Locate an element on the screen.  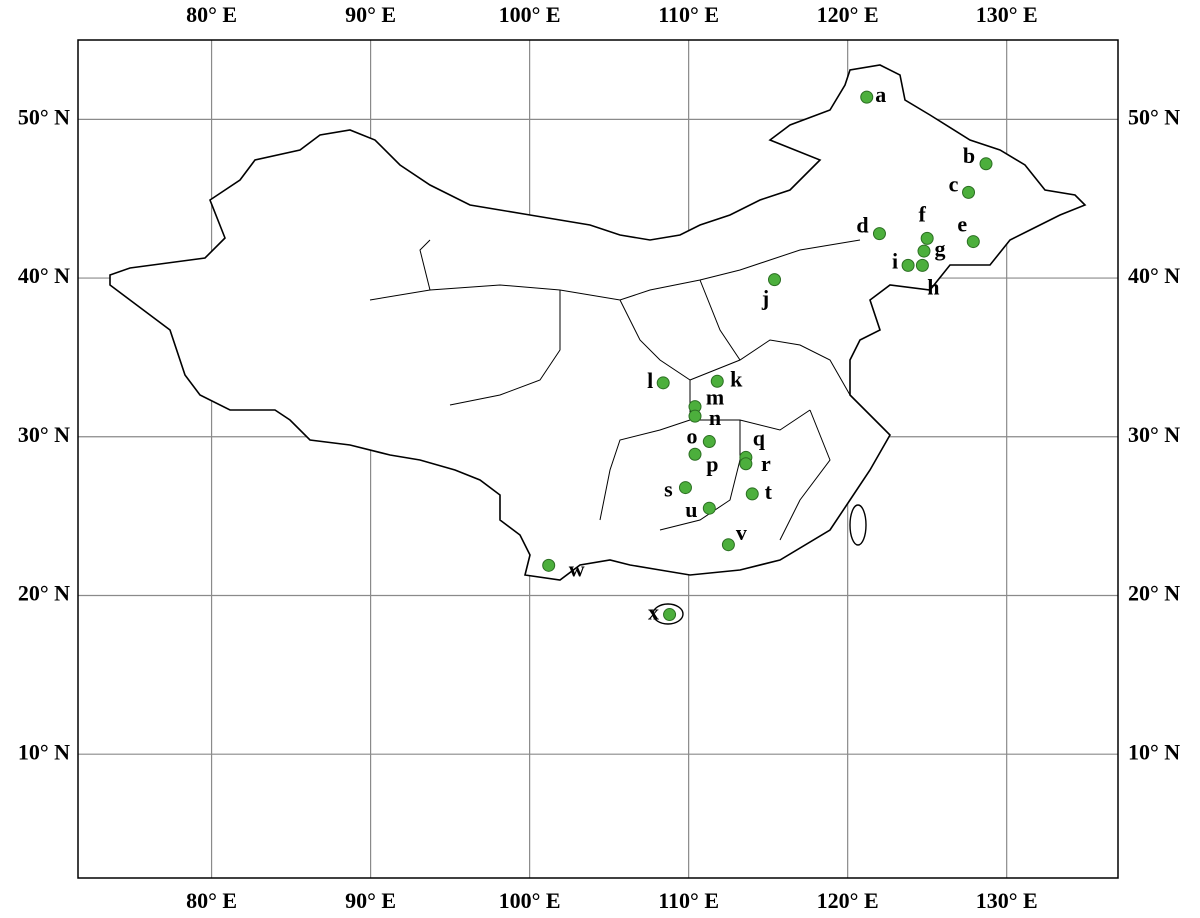
site-label: v is located at coordinates (741, 532).